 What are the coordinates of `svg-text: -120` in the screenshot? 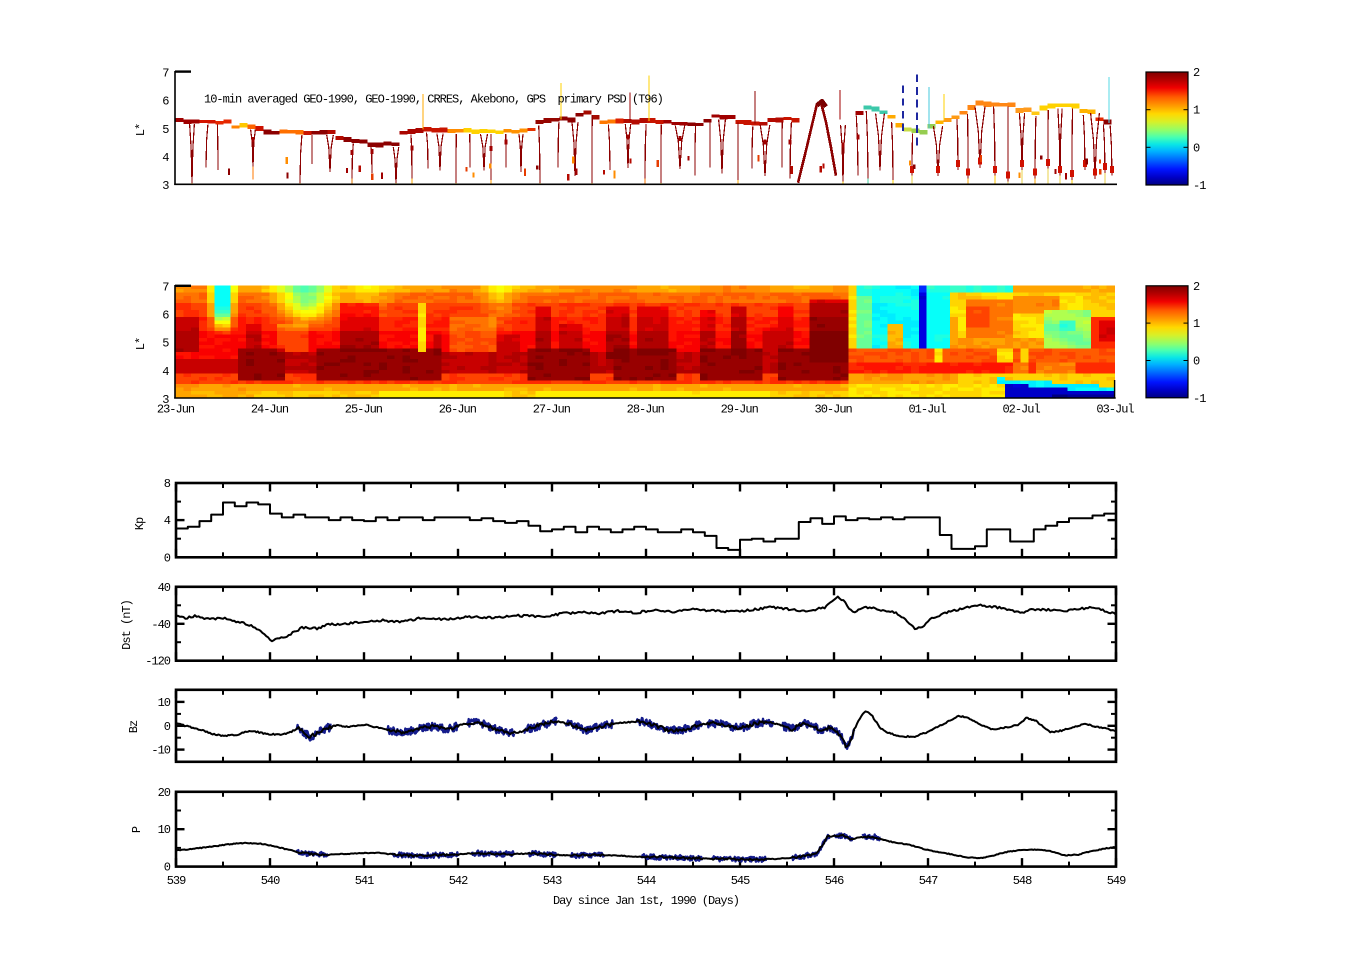 It's located at (158, 662).